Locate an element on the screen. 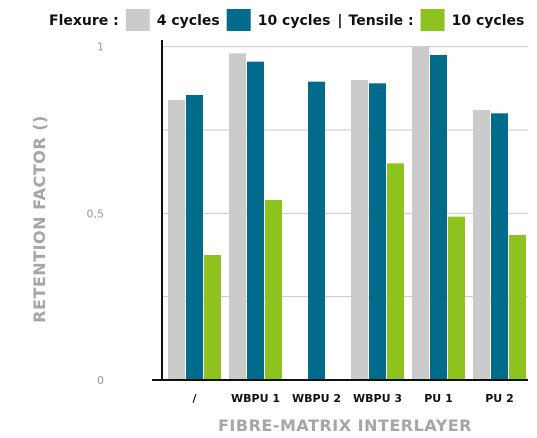 The height and width of the screenshot is (438, 537). x-category-label: WBPU 2 is located at coordinates (316, 398).